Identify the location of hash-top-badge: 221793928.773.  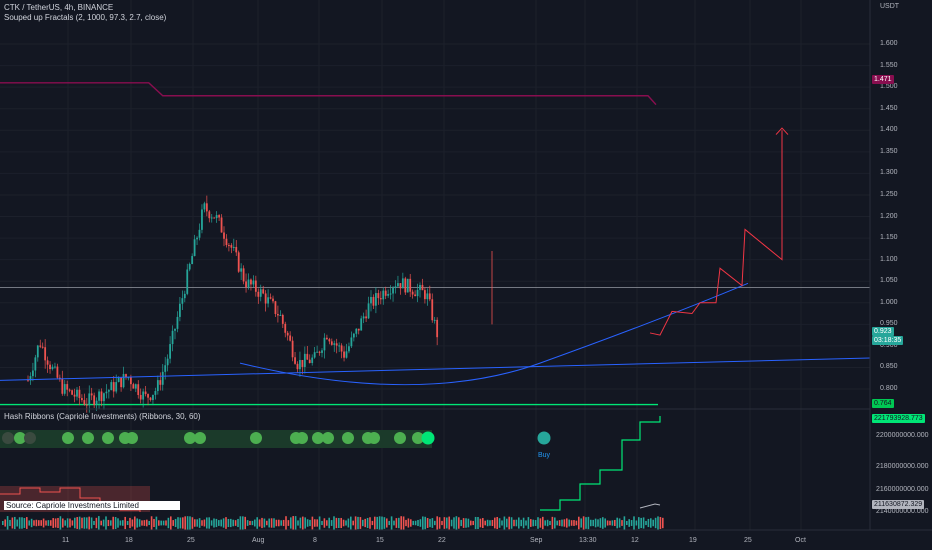
(898, 418).